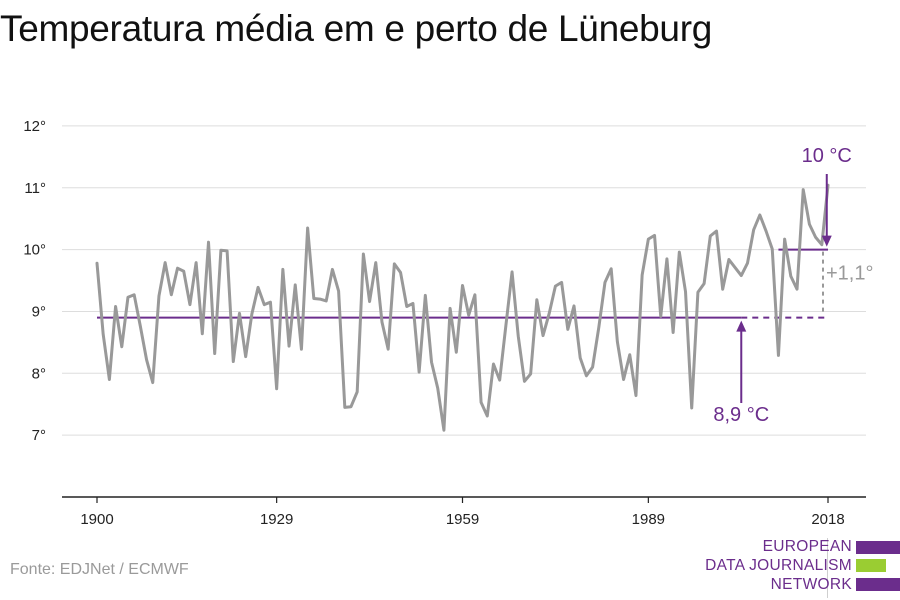 The width and height of the screenshot is (900, 600). What do you see at coordinates (778, 565) in the screenshot?
I see `logo-line-data-journalism: DATA JOURNALISM` at bounding box center [778, 565].